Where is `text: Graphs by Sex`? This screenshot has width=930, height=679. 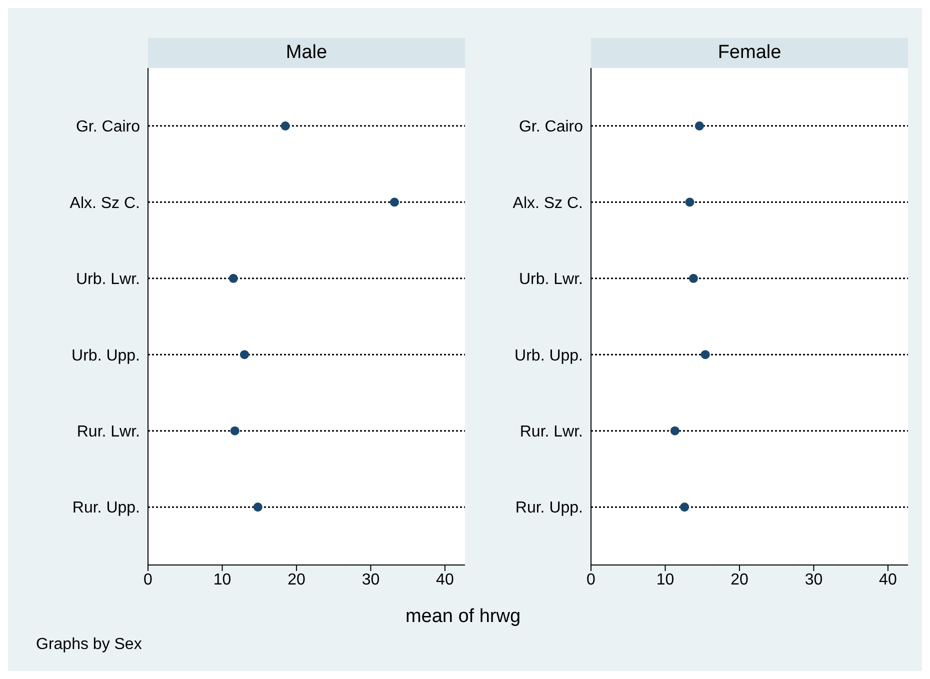
text: Graphs by Sex is located at coordinates (89, 645).